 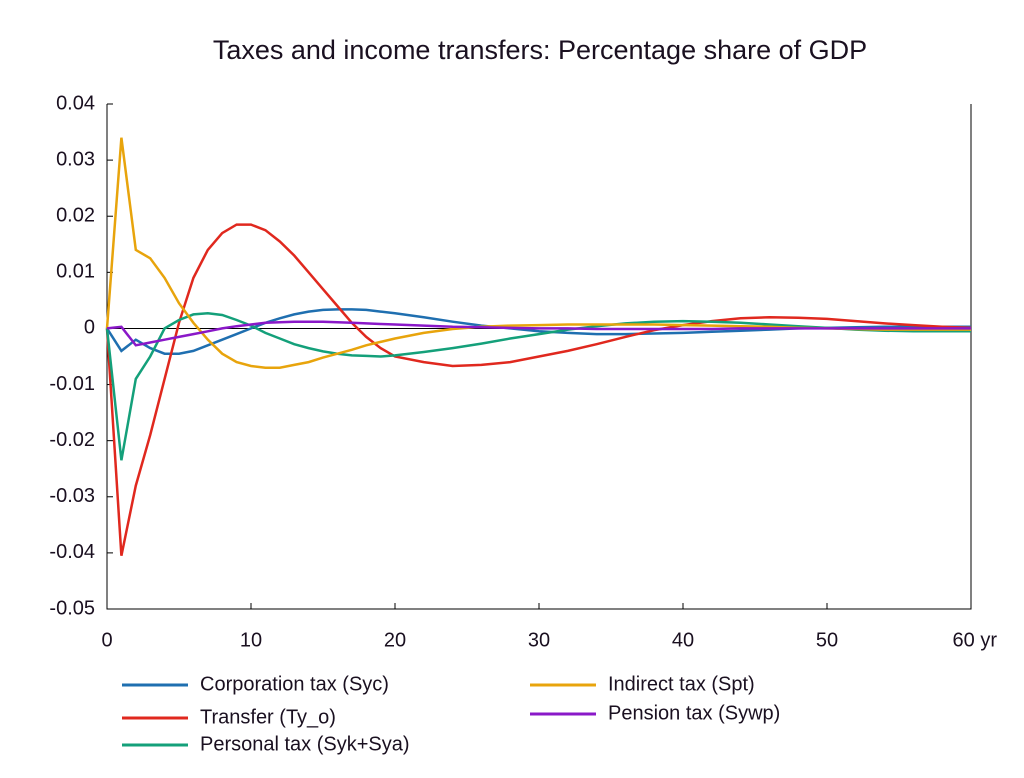 What do you see at coordinates (694, 713) in the screenshot?
I see `legend-label: Pension tax (Sywp)` at bounding box center [694, 713].